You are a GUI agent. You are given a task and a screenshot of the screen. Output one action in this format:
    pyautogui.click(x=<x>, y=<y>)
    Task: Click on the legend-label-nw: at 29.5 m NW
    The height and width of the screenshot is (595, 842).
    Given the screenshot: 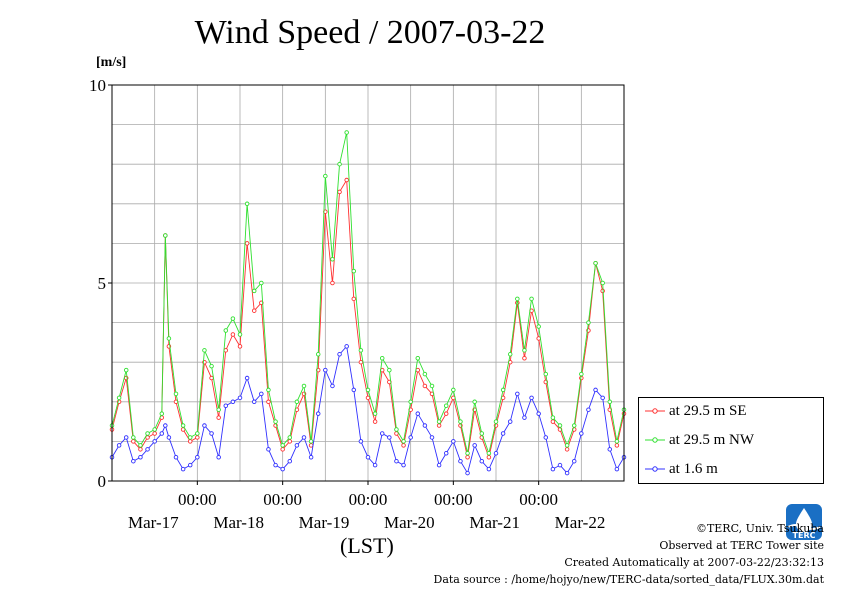 What is the action you would take?
    pyautogui.click(x=711, y=439)
    